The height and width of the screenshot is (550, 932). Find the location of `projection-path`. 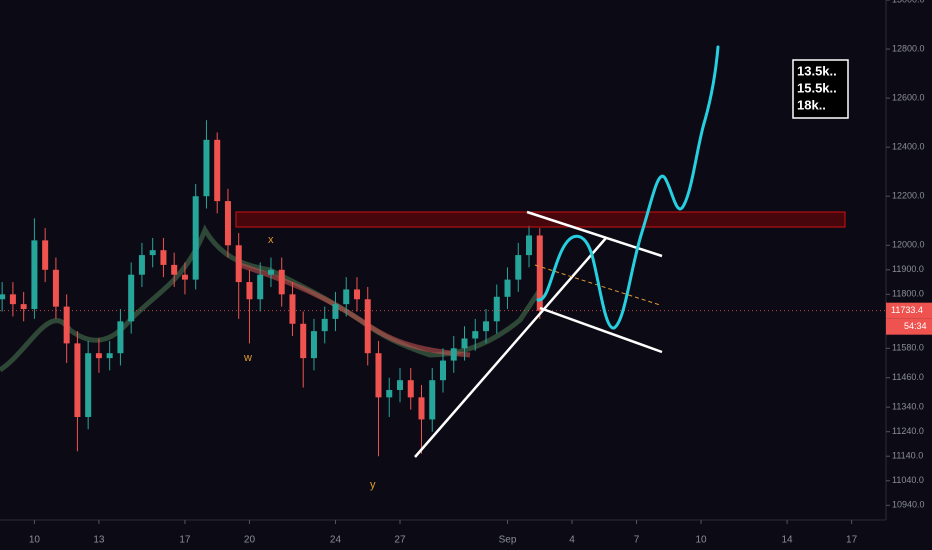

projection-path is located at coordinates (628, 187).